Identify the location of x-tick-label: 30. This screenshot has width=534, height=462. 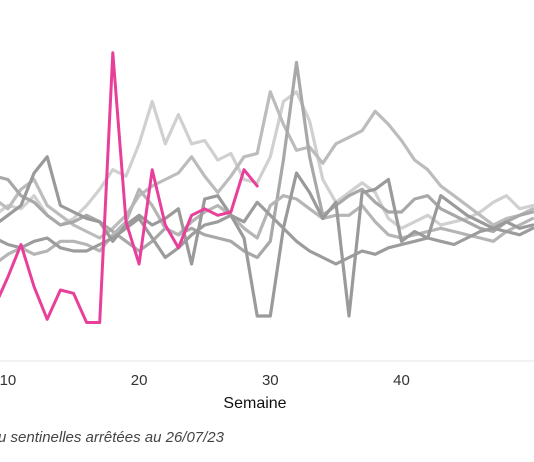
(270, 380).